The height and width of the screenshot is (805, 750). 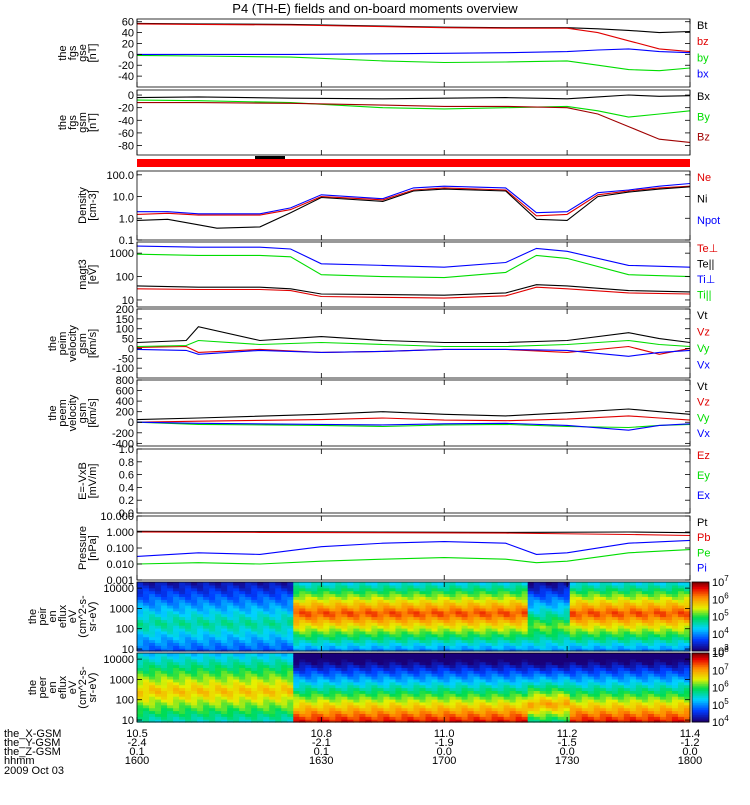 What do you see at coordinates (702, 316) in the screenshot?
I see `legend-entry: Vt` at bounding box center [702, 316].